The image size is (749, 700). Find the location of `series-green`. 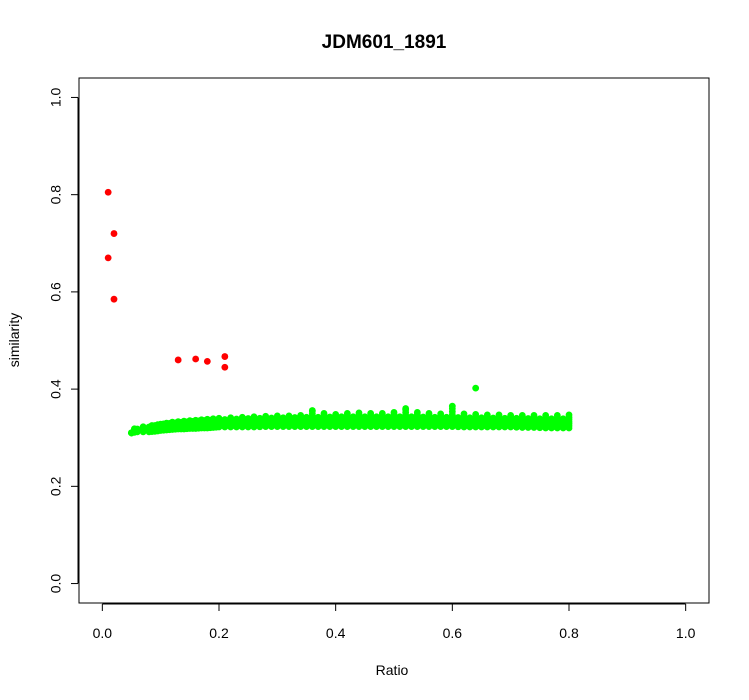

series-green is located at coordinates (350, 410).